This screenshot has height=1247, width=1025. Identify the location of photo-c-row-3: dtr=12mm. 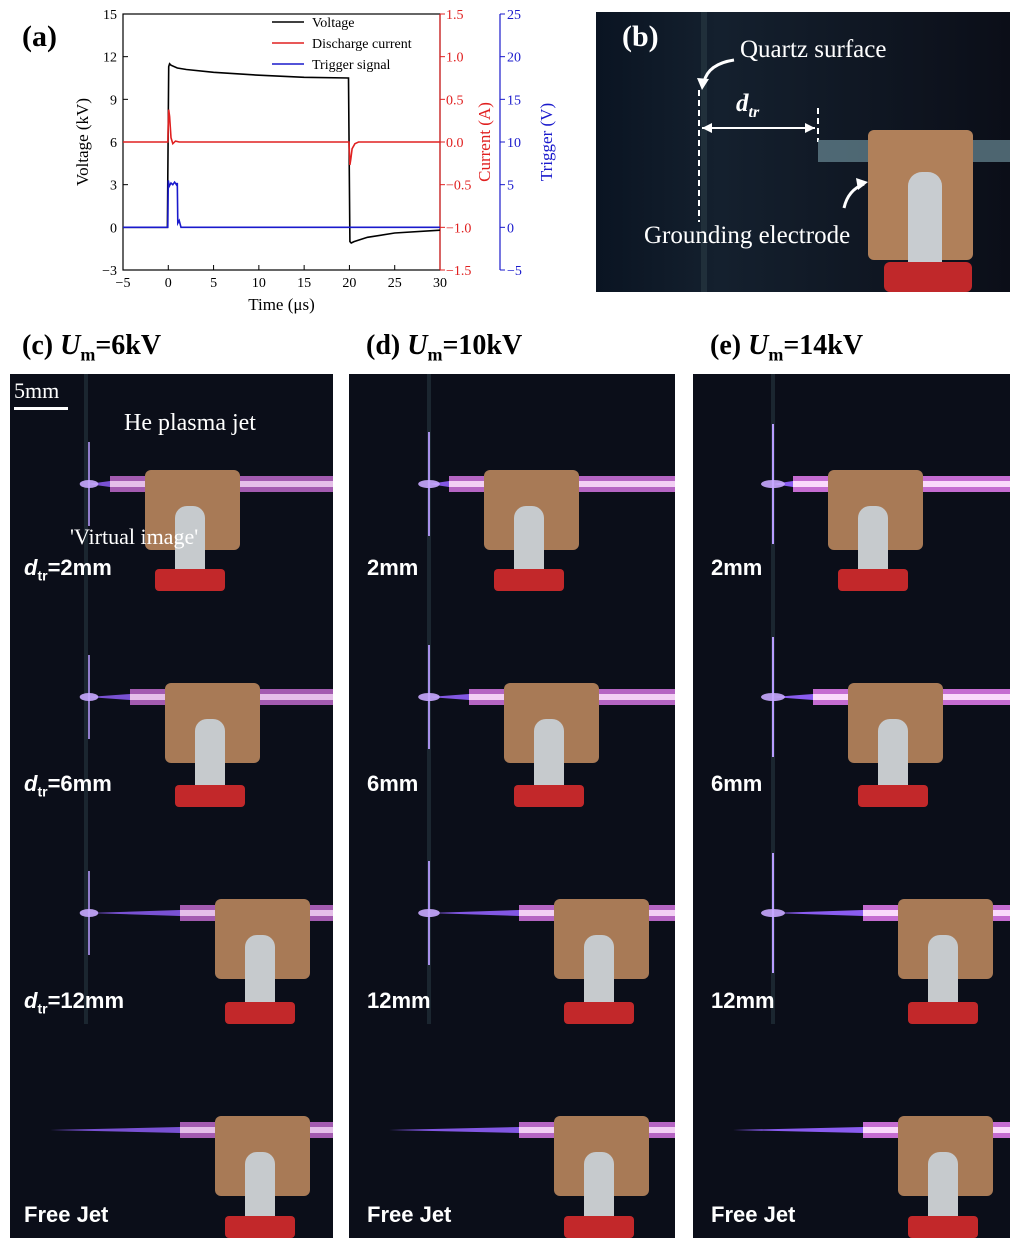
(171, 915).